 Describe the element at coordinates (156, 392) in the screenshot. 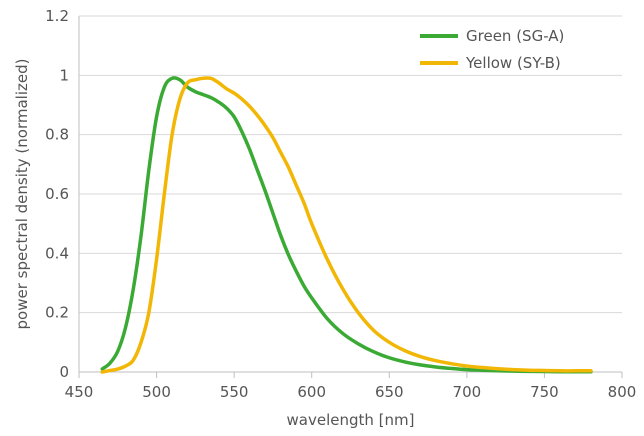

I see `x-tick-label: 500` at that location.